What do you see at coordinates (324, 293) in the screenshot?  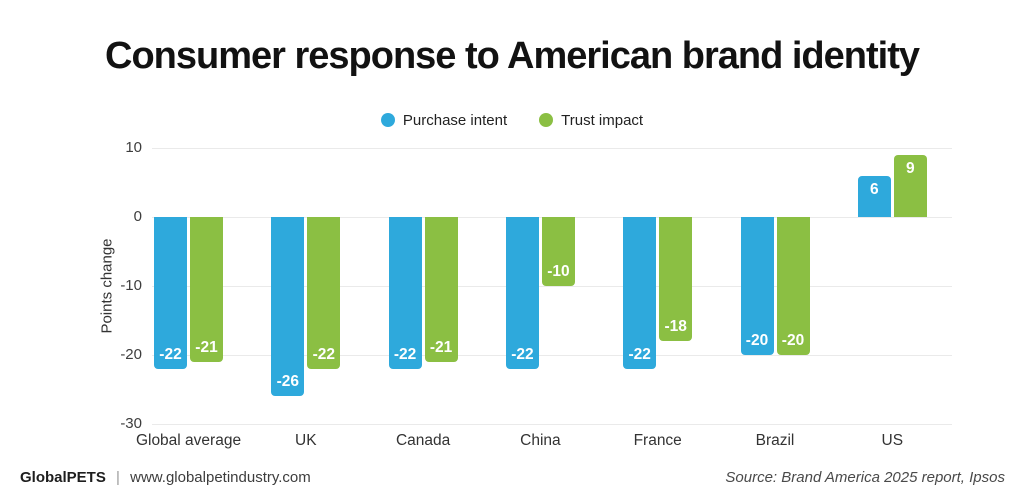 I see `bar-trust-impact-uk: -22` at bounding box center [324, 293].